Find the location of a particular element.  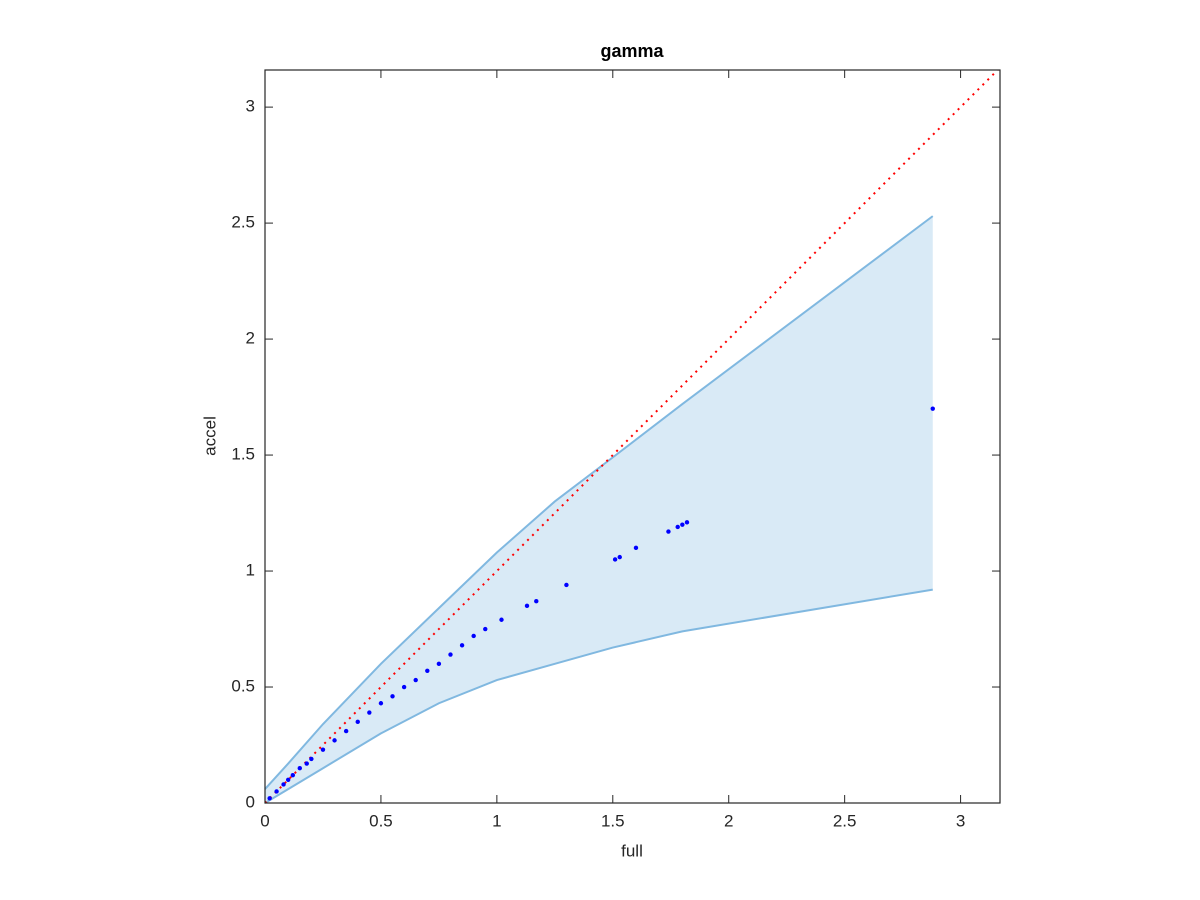

y-tick-label: 1.5 is located at coordinates (243, 454).